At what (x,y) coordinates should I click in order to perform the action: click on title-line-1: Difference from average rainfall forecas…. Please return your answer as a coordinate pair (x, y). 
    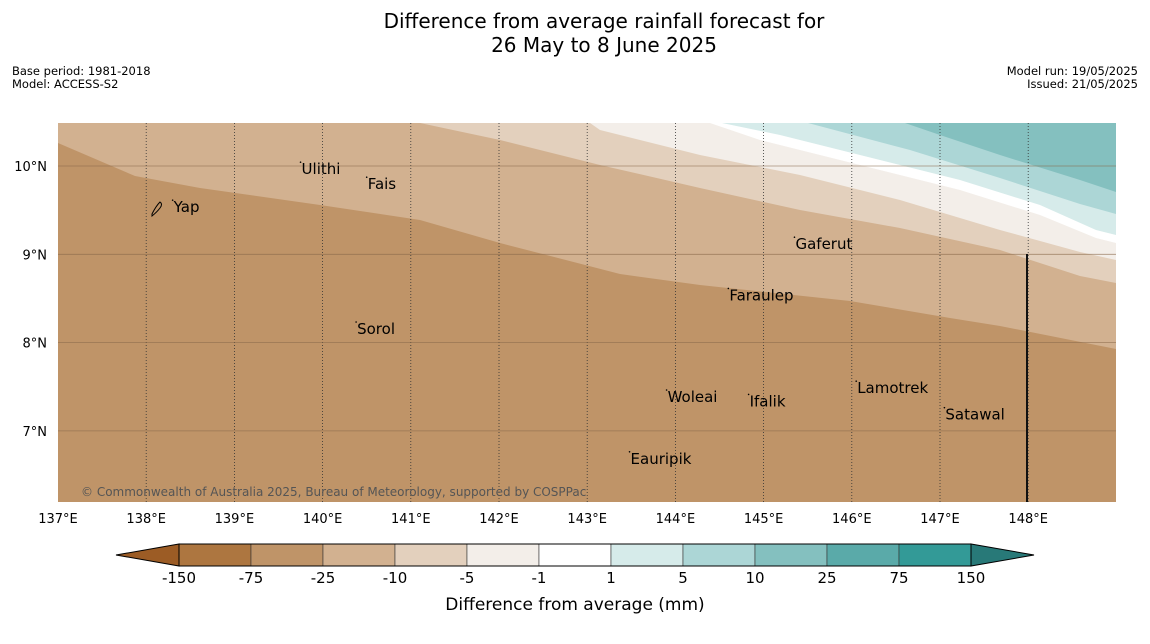
    Looking at the image, I should click on (604, 21).